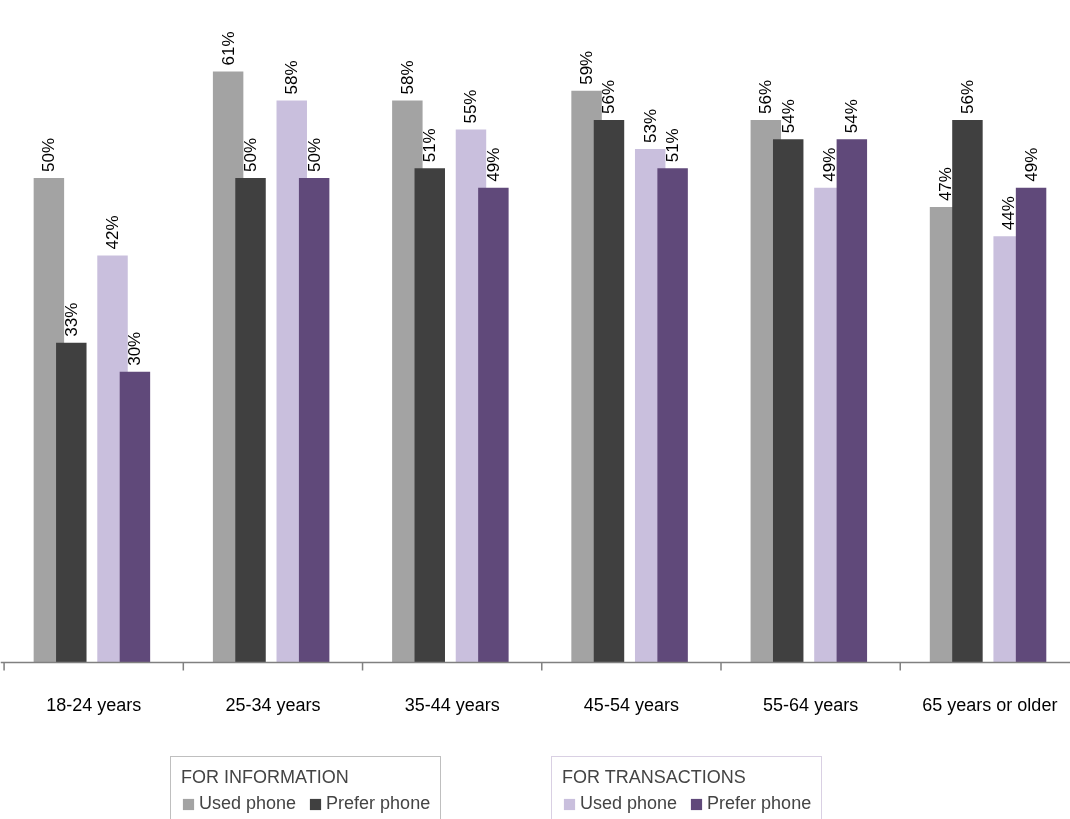 Image resolution: width=1070 pixels, height=819 pixels. Describe the element at coordinates (631, 704) in the screenshot. I see `x-tick-label: 45-54 years` at that location.